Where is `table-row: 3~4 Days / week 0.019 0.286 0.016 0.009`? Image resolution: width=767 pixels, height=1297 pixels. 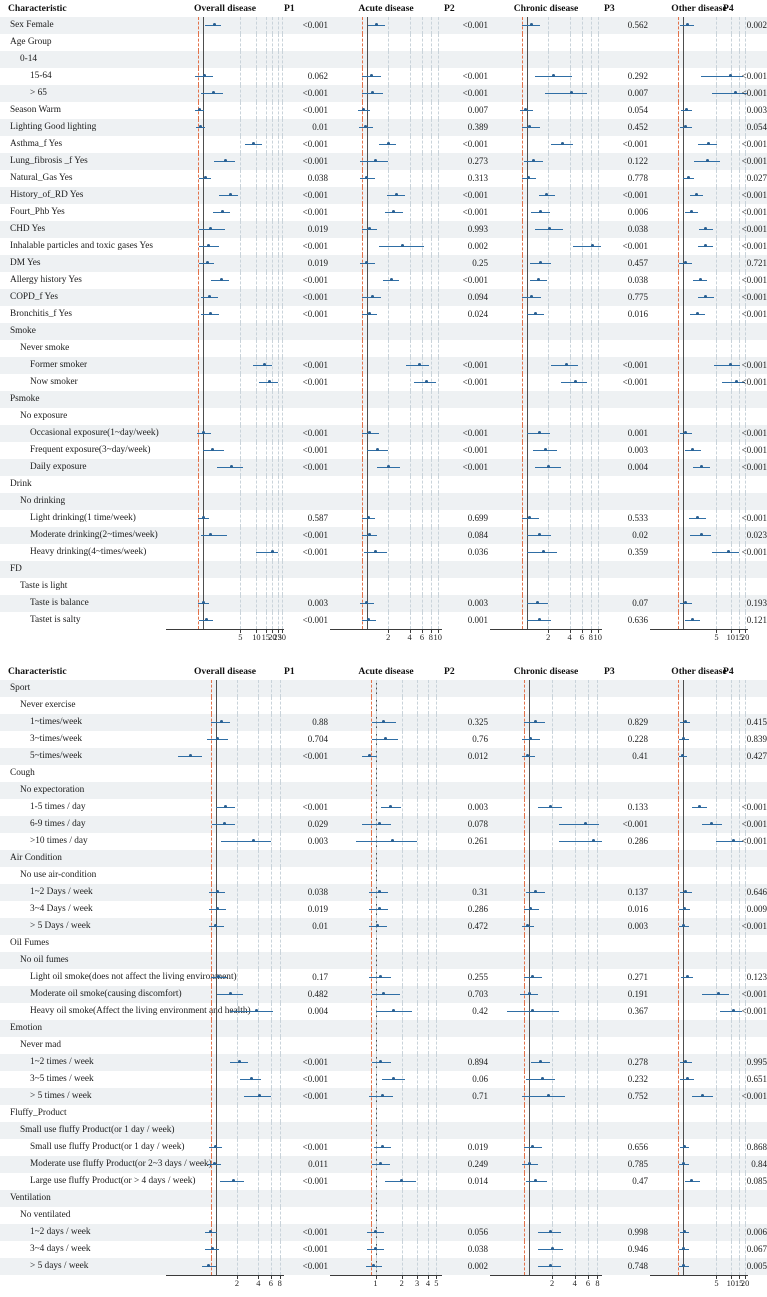 table-row: 3~4 Days / week 0.019 0.286 0.016 0.009 is located at coordinates (383, 909).